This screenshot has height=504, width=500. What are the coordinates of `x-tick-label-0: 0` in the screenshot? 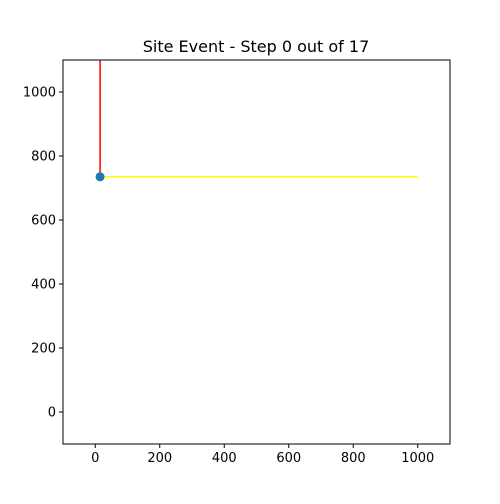 It's located at (95, 458).